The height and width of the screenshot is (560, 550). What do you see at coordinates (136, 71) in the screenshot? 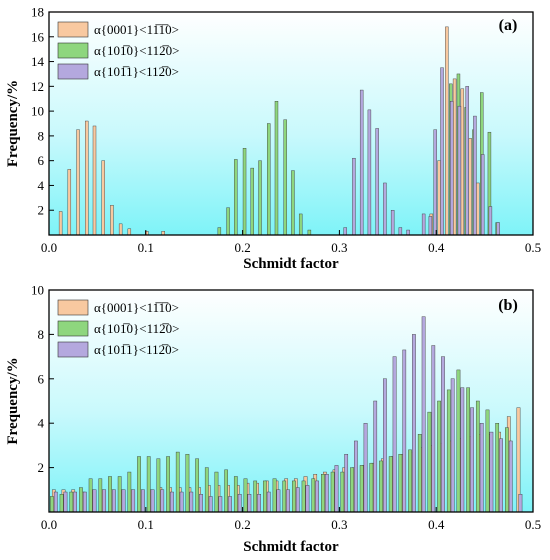
I see `legend-label-3: α{101̅1}<112̅0>` at bounding box center [136, 71].